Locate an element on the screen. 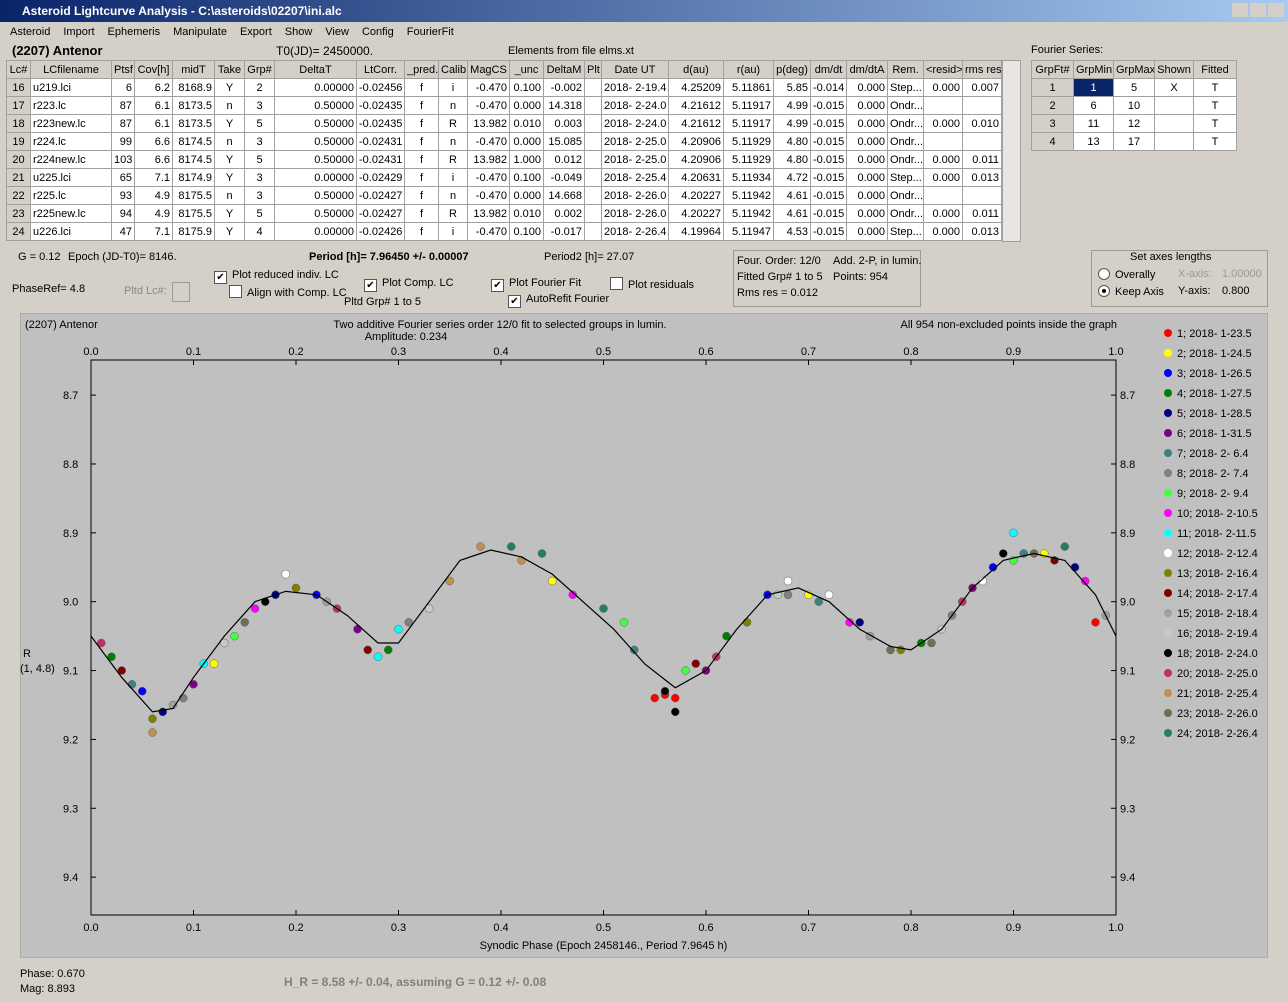  table-cell: 20 is located at coordinates (18, 159).